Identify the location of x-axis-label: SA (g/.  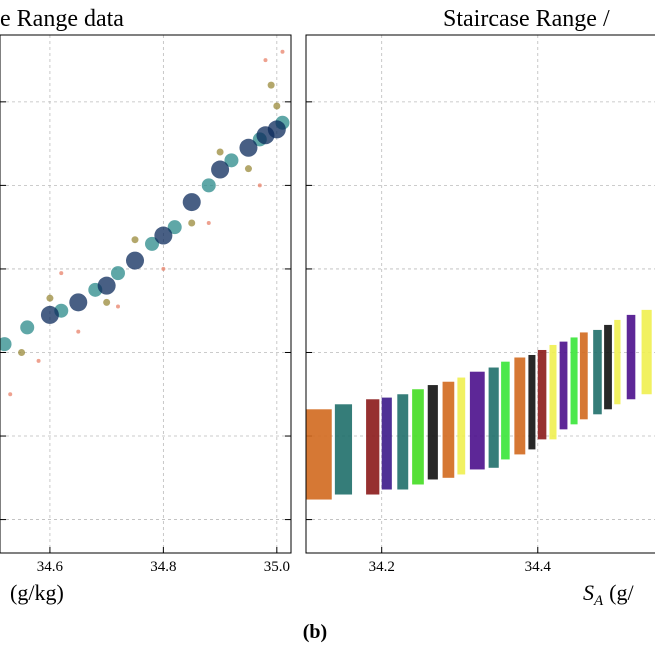
(608, 594).